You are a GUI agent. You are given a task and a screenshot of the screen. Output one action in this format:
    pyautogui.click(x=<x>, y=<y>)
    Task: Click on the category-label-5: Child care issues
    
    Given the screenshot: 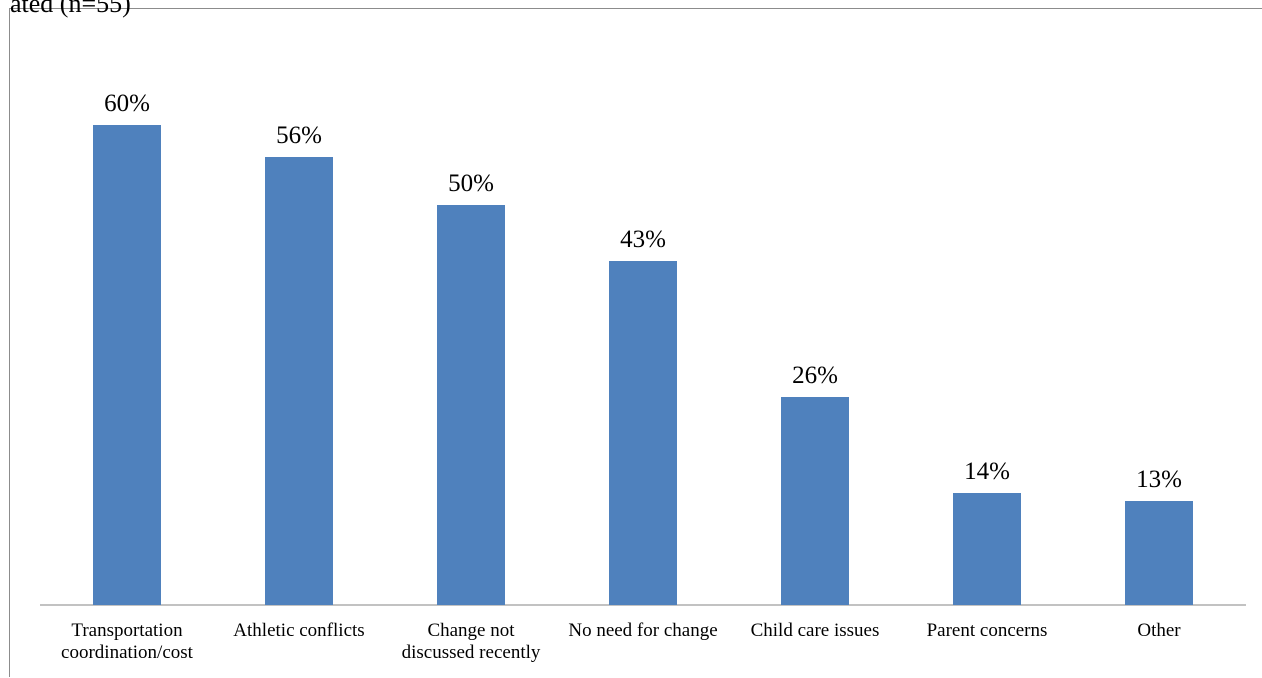 What is the action you would take?
    pyautogui.click(x=815, y=631)
    